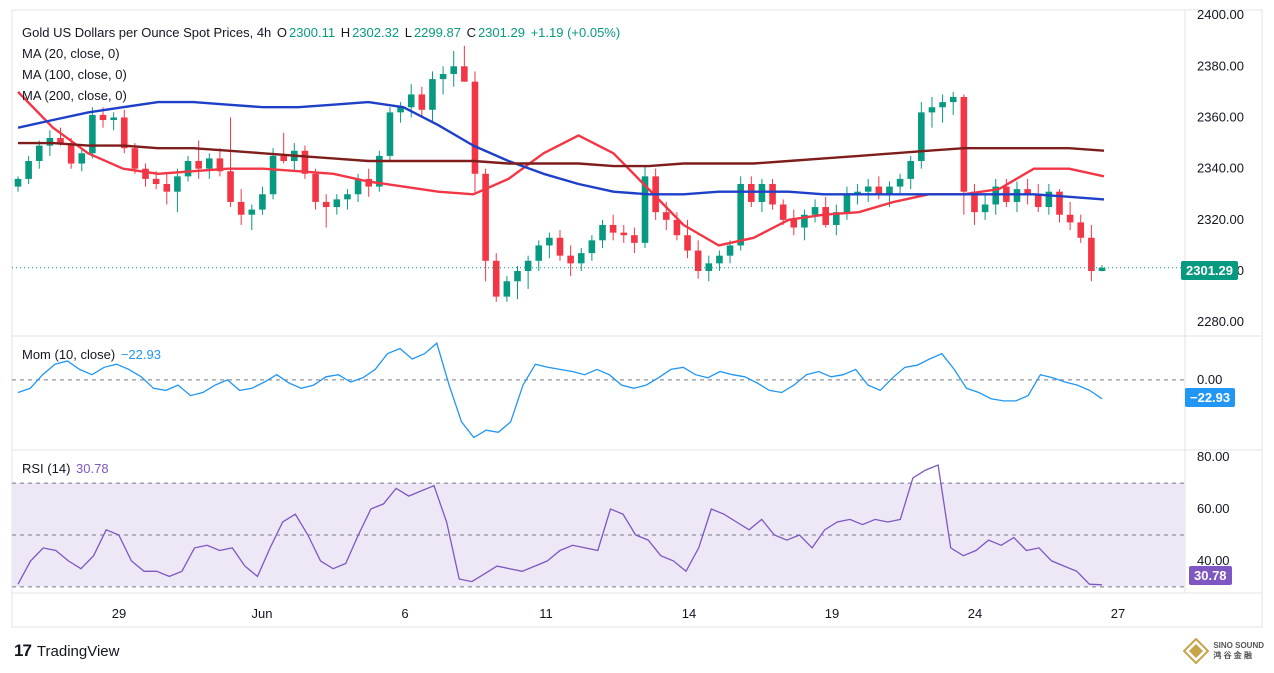 Image resolution: width=1274 pixels, height=673 pixels. What do you see at coordinates (1238, 645) in the screenshot?
I see `watermark-line1: SINO SOUND` at bounding box center [1238, 645].